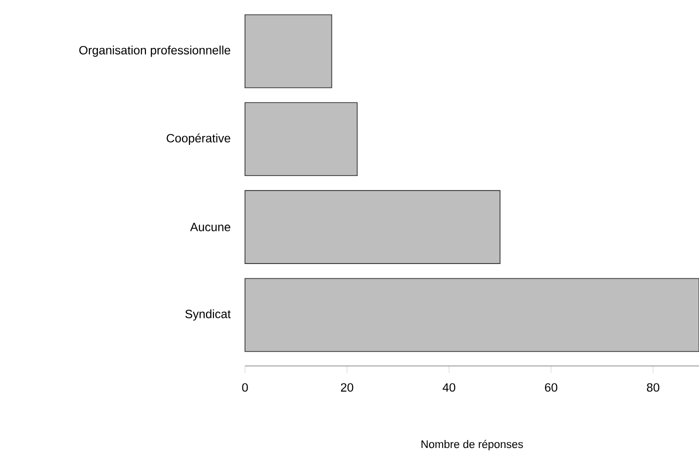 This screenshot has width=699, height=465. What do you see at coordinates (210, 227) in the screenshot?
I see `y-tick-label: Aucune` at bounding box center [210, 227].